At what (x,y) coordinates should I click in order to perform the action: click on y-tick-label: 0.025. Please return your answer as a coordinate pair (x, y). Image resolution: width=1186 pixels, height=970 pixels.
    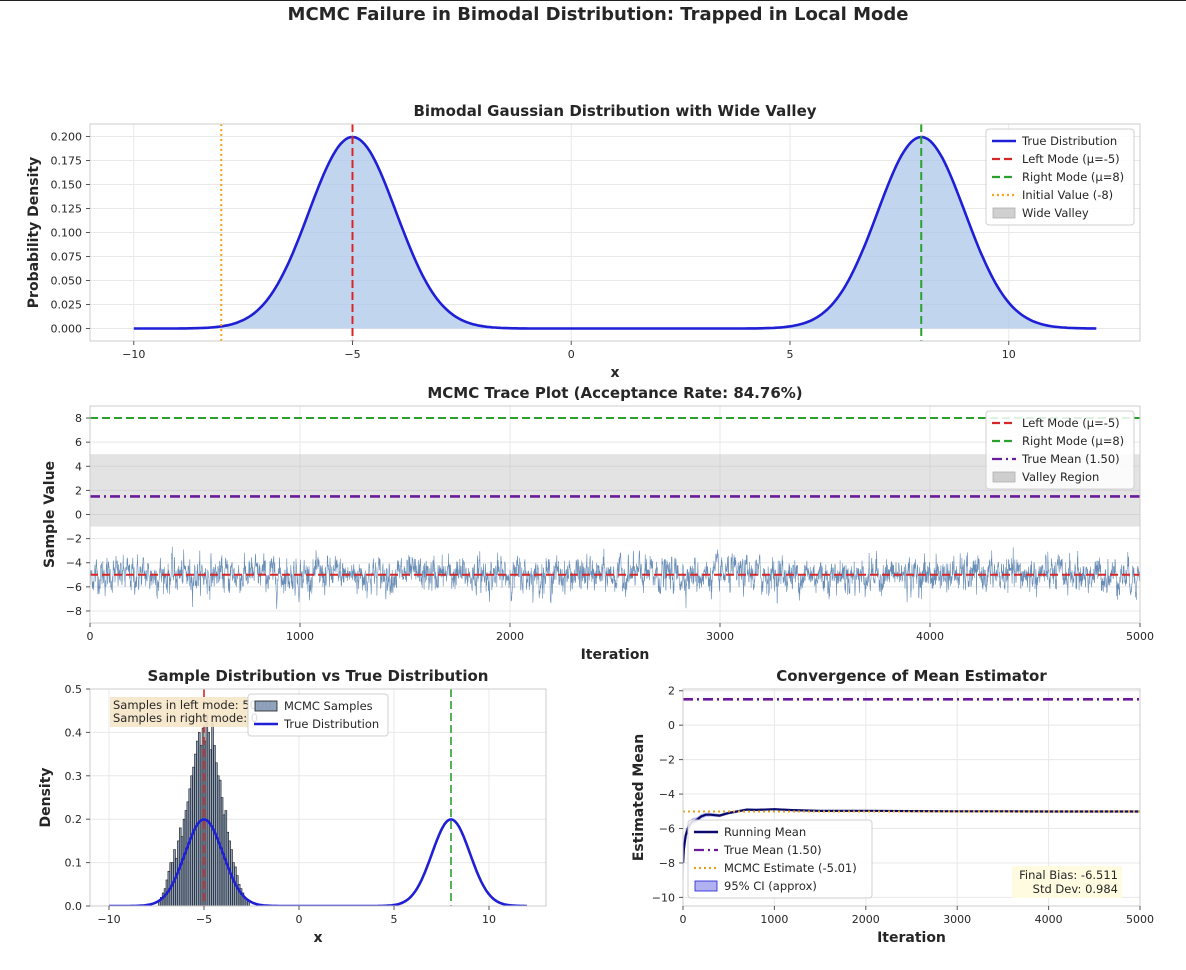
    Looking at the image, I should click on (67, 305).